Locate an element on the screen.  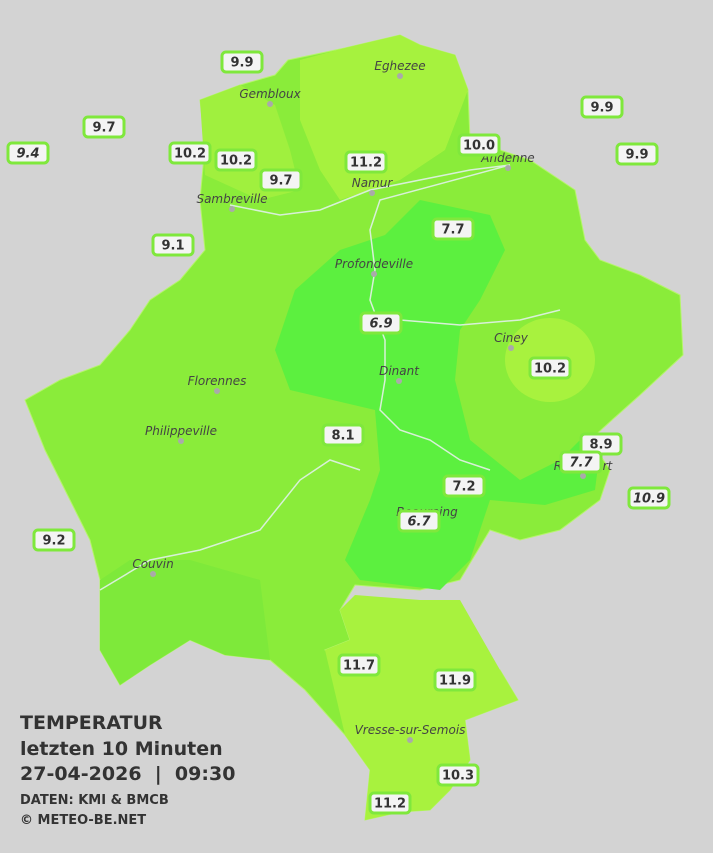
station-value: 9.4 is located at coordinates (27, 154).